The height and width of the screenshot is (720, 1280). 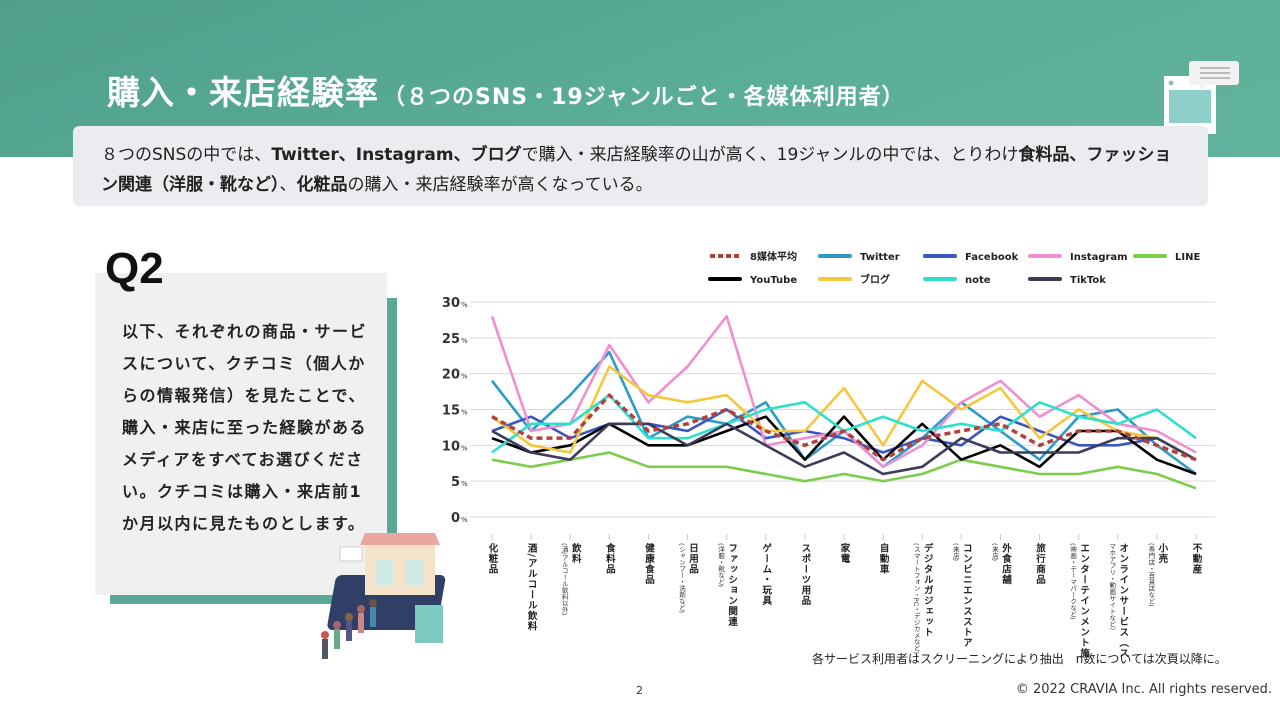 I want to click on x-tick-label: 外食店舗, so click(x=1006, y=563).